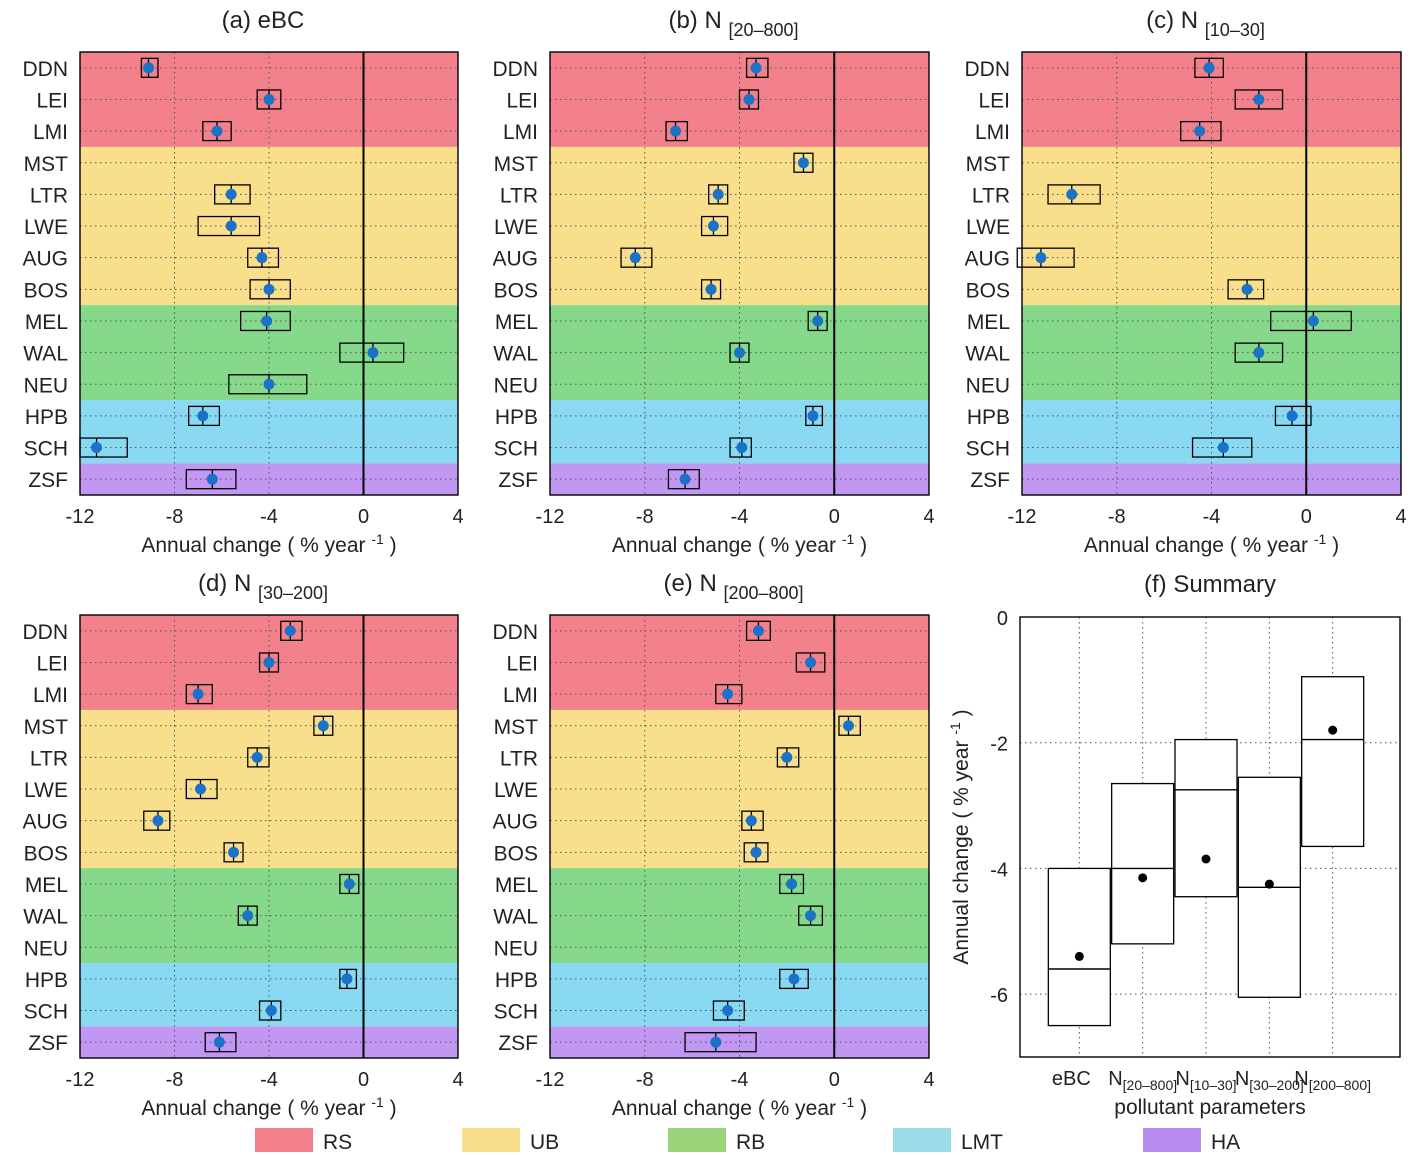 The width and height of the screenshot is (1427, 1155). Describe the element at coordinates (1210, 584) in the screenshot. I see `panel-title: (f) Summary` at that location.